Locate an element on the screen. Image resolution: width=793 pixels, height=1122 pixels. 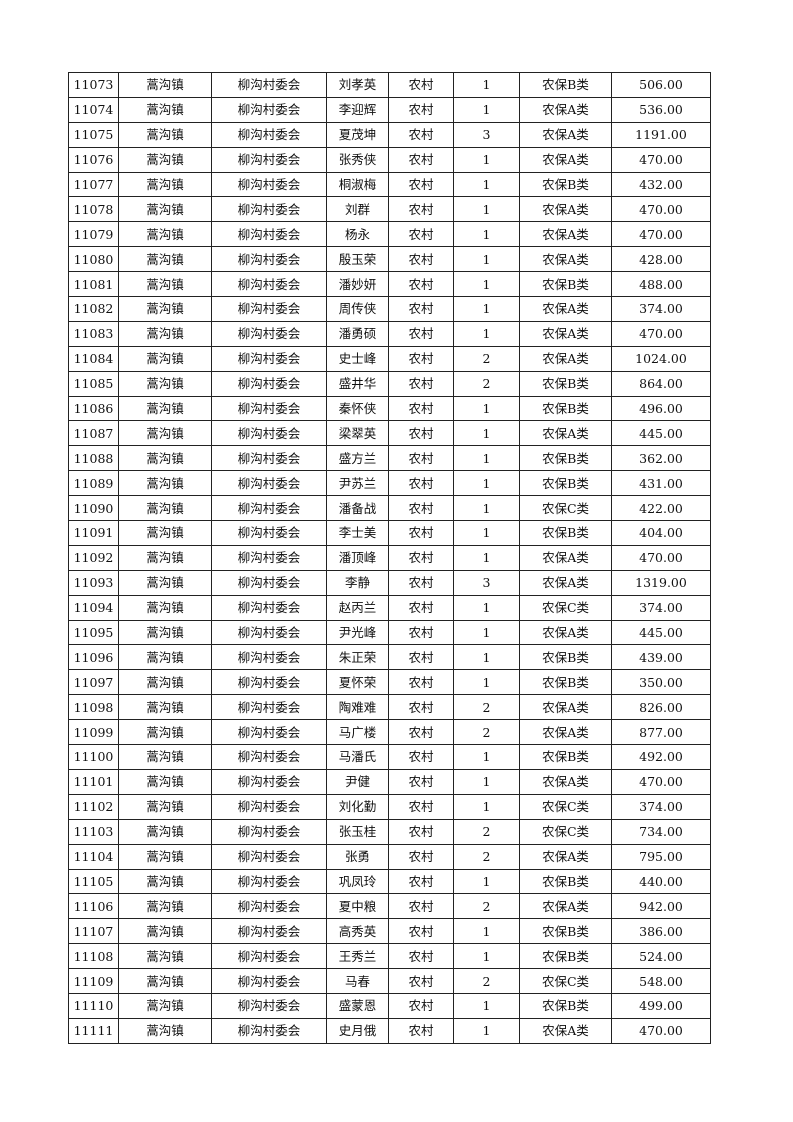
amount-cell: 374.00 is located at coordinates (661, 806).